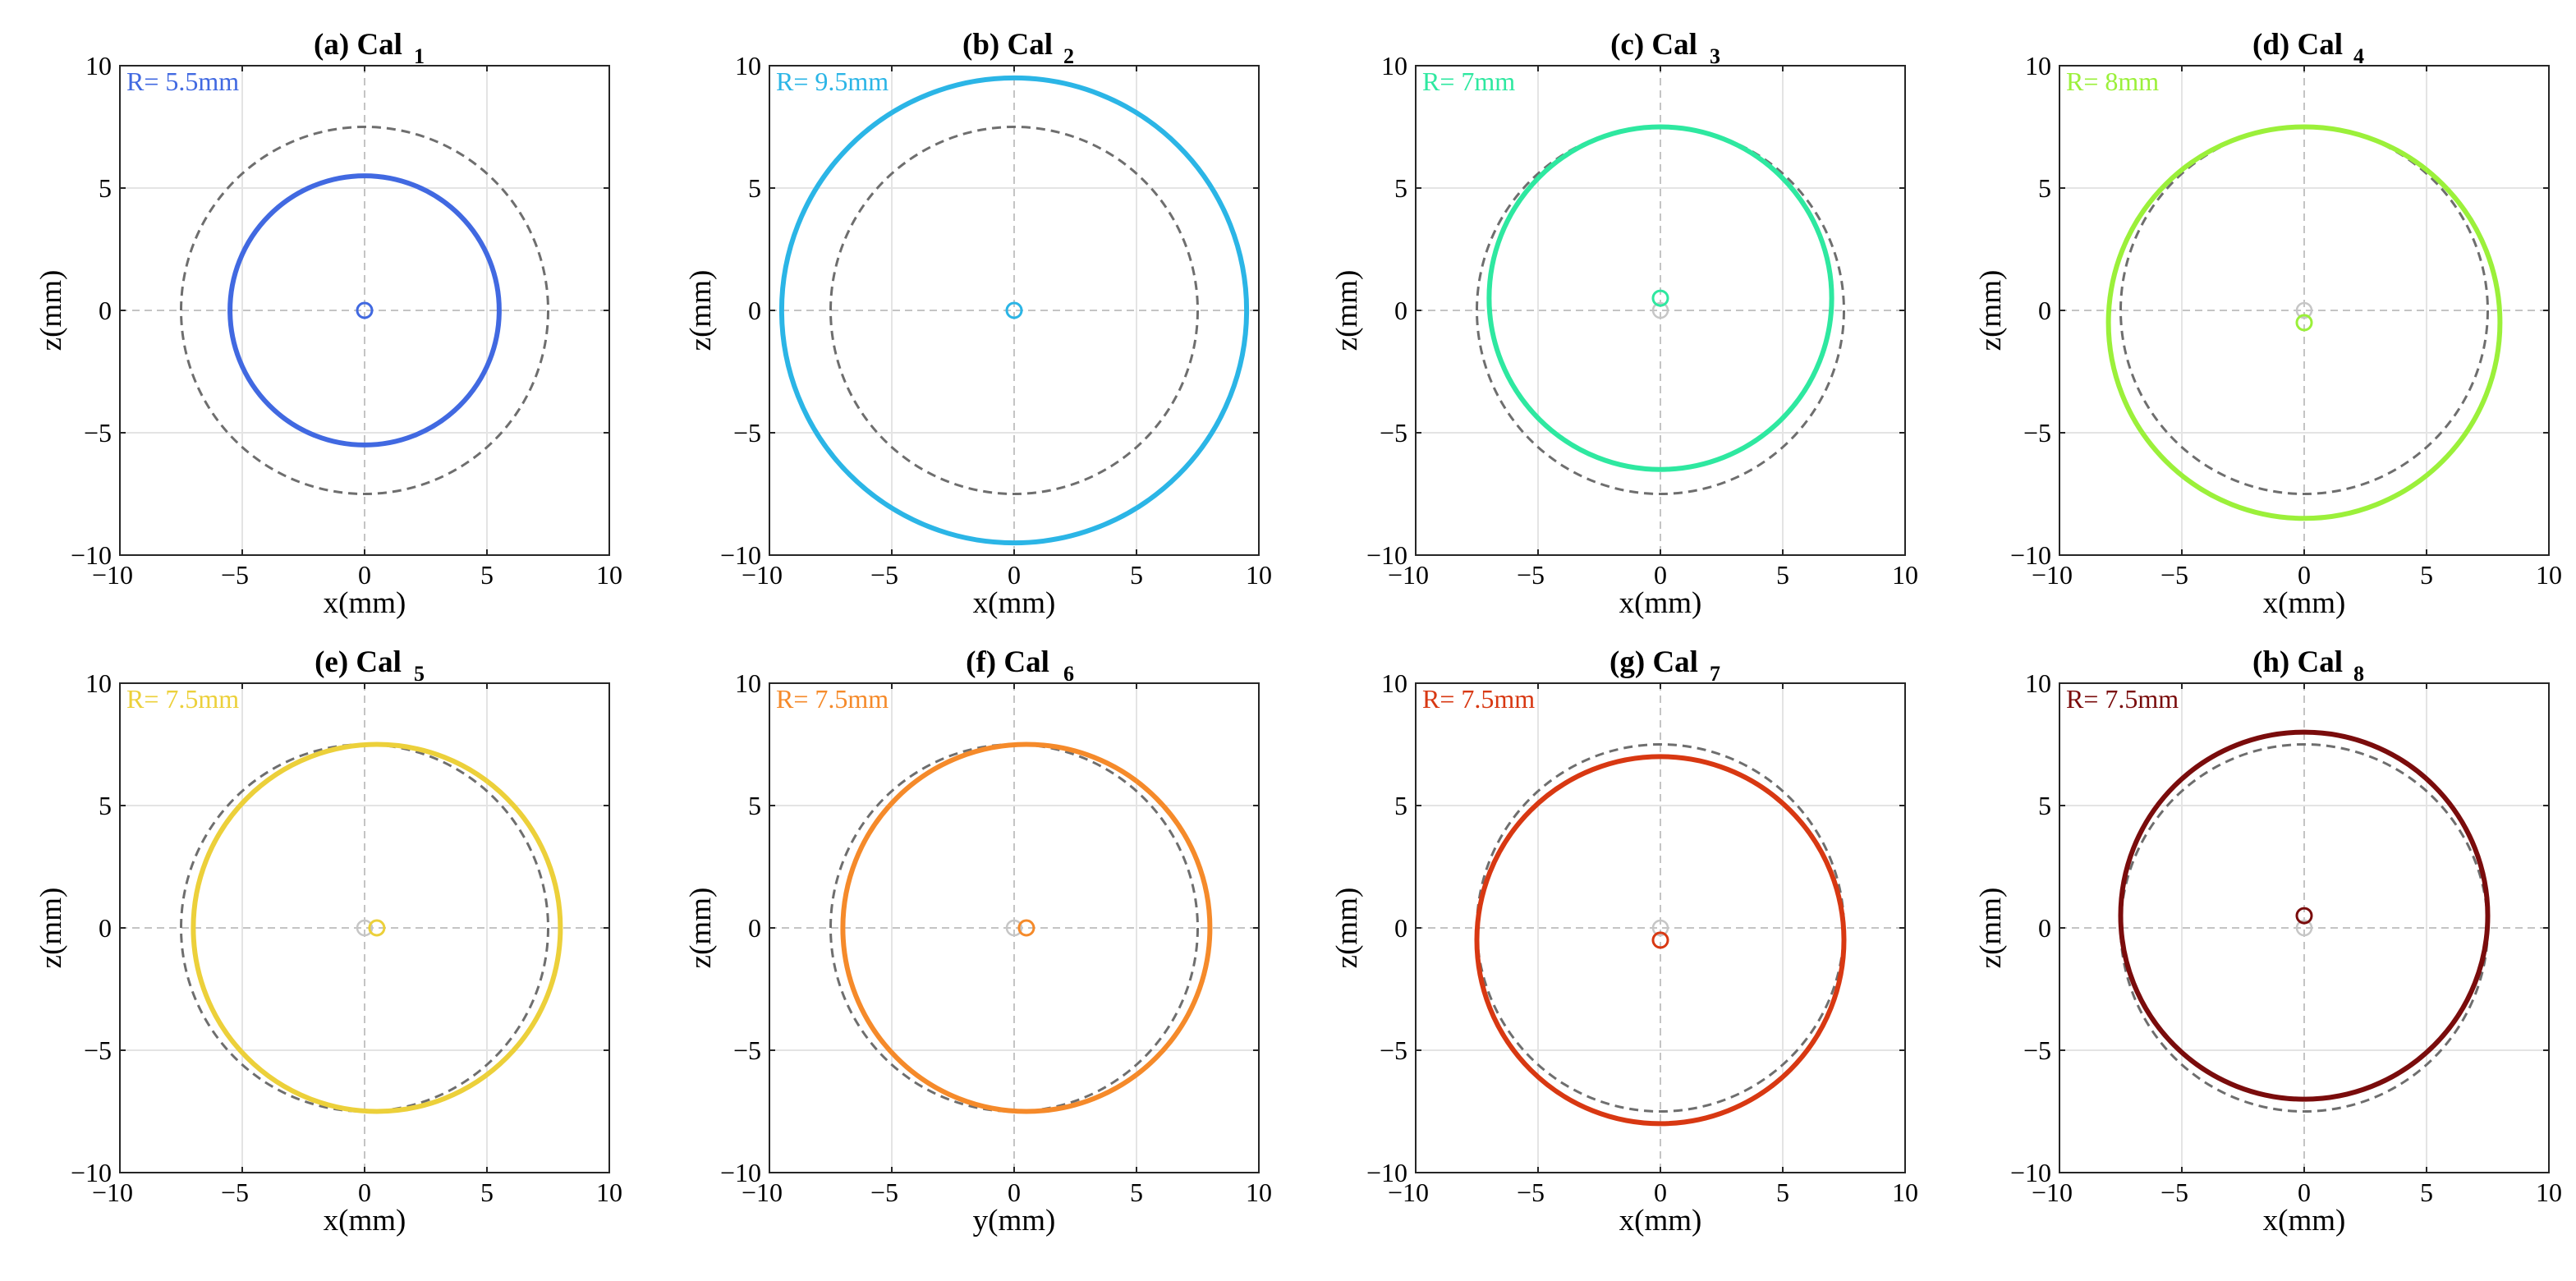 This screenshot has width=2576, height=1281. I want to click on panel-title: (e) Cal, so click(358, 662).